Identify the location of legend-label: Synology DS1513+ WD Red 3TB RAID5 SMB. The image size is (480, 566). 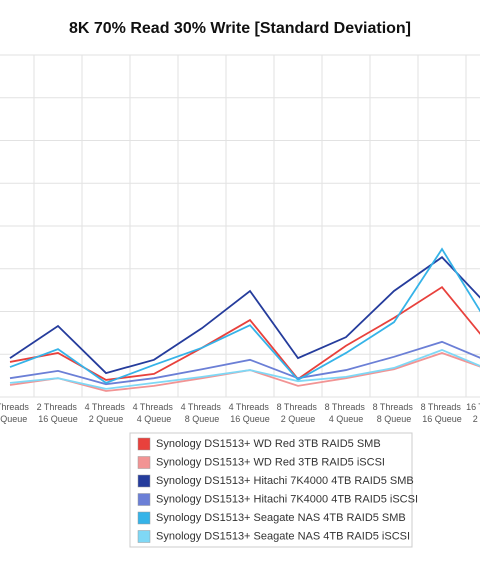
(268, 444).